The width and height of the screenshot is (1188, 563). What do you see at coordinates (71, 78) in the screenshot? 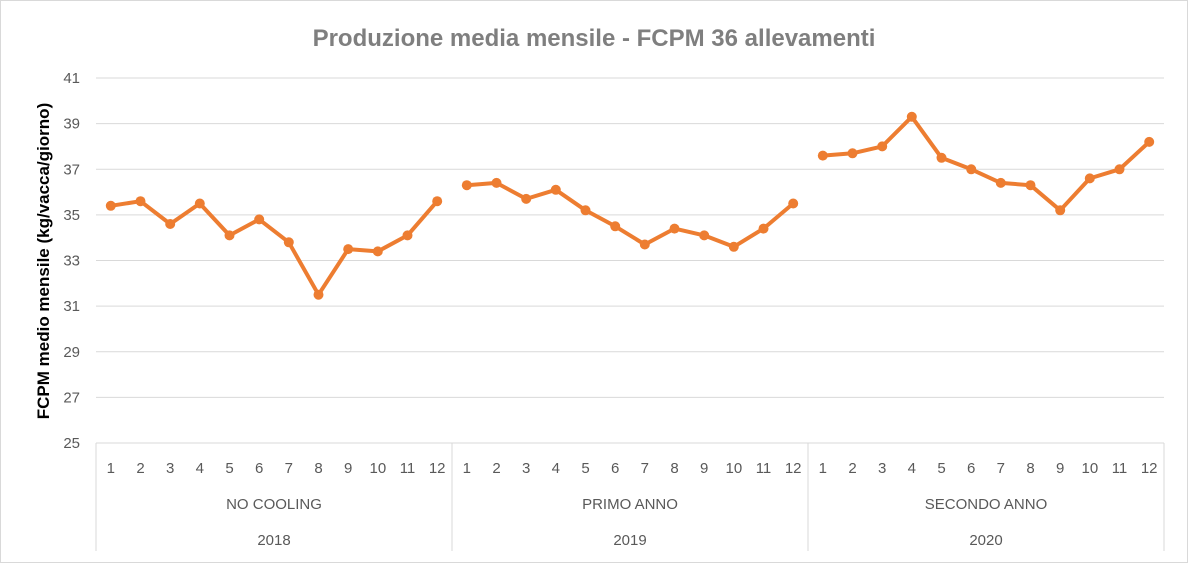
I see `y-tick-label: 41` at bounding box center [71, 78].